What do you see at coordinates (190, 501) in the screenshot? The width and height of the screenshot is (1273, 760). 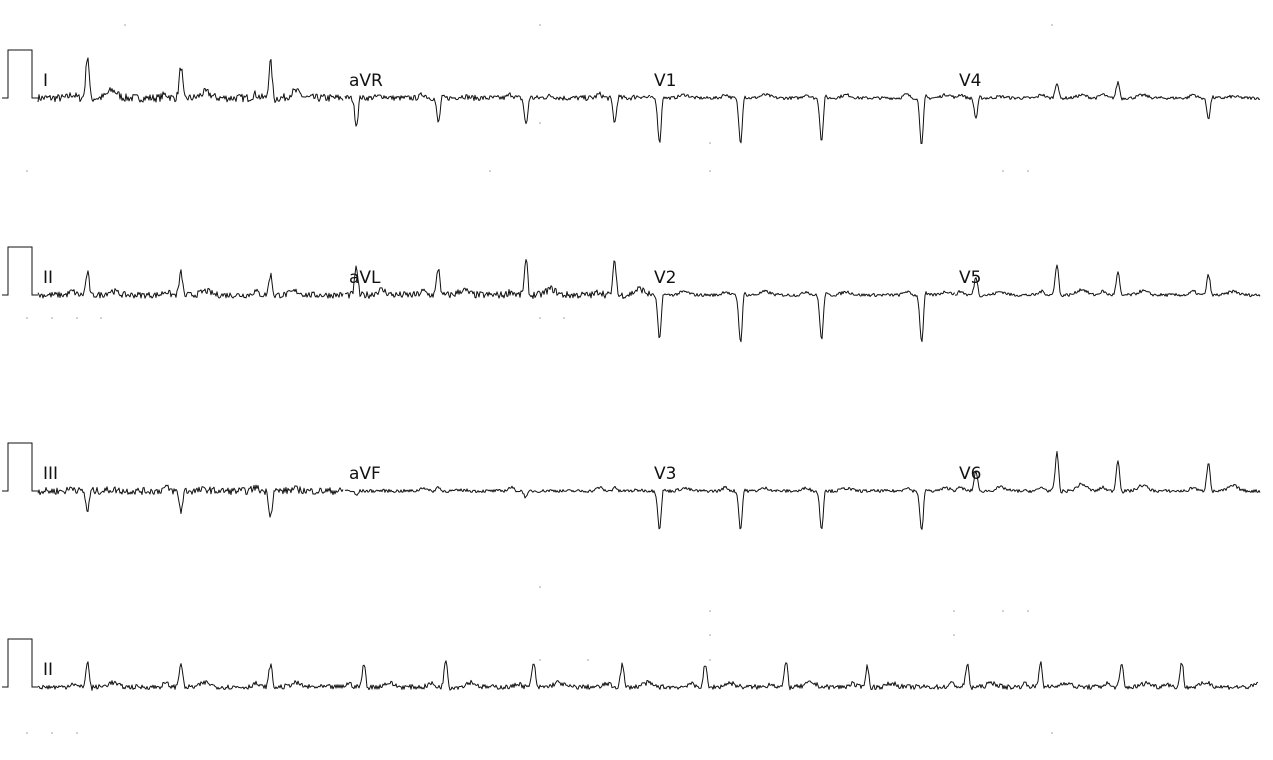 I see `trace-III` at bounding box center [190, 501].